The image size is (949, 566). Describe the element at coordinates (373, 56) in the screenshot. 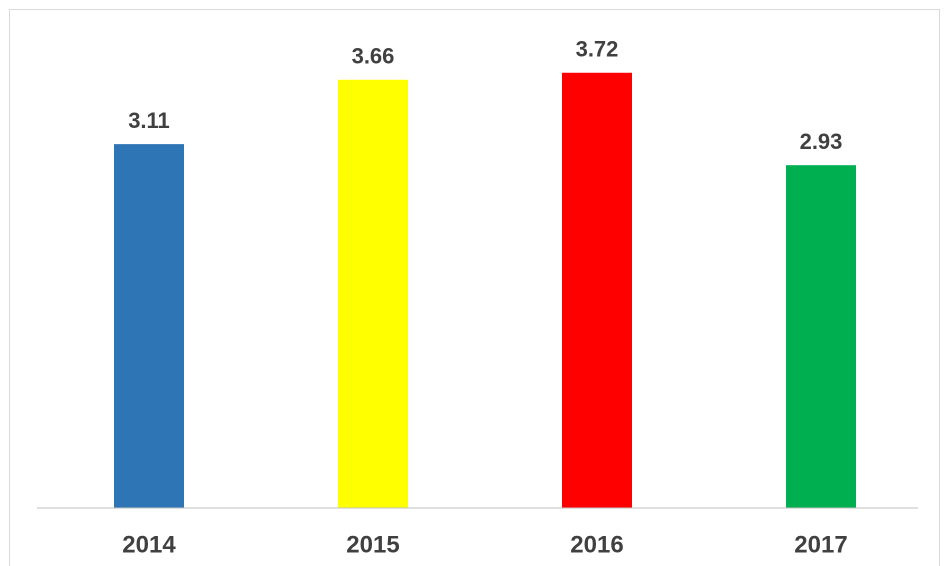

I see `data-label: 3.66` at that location.